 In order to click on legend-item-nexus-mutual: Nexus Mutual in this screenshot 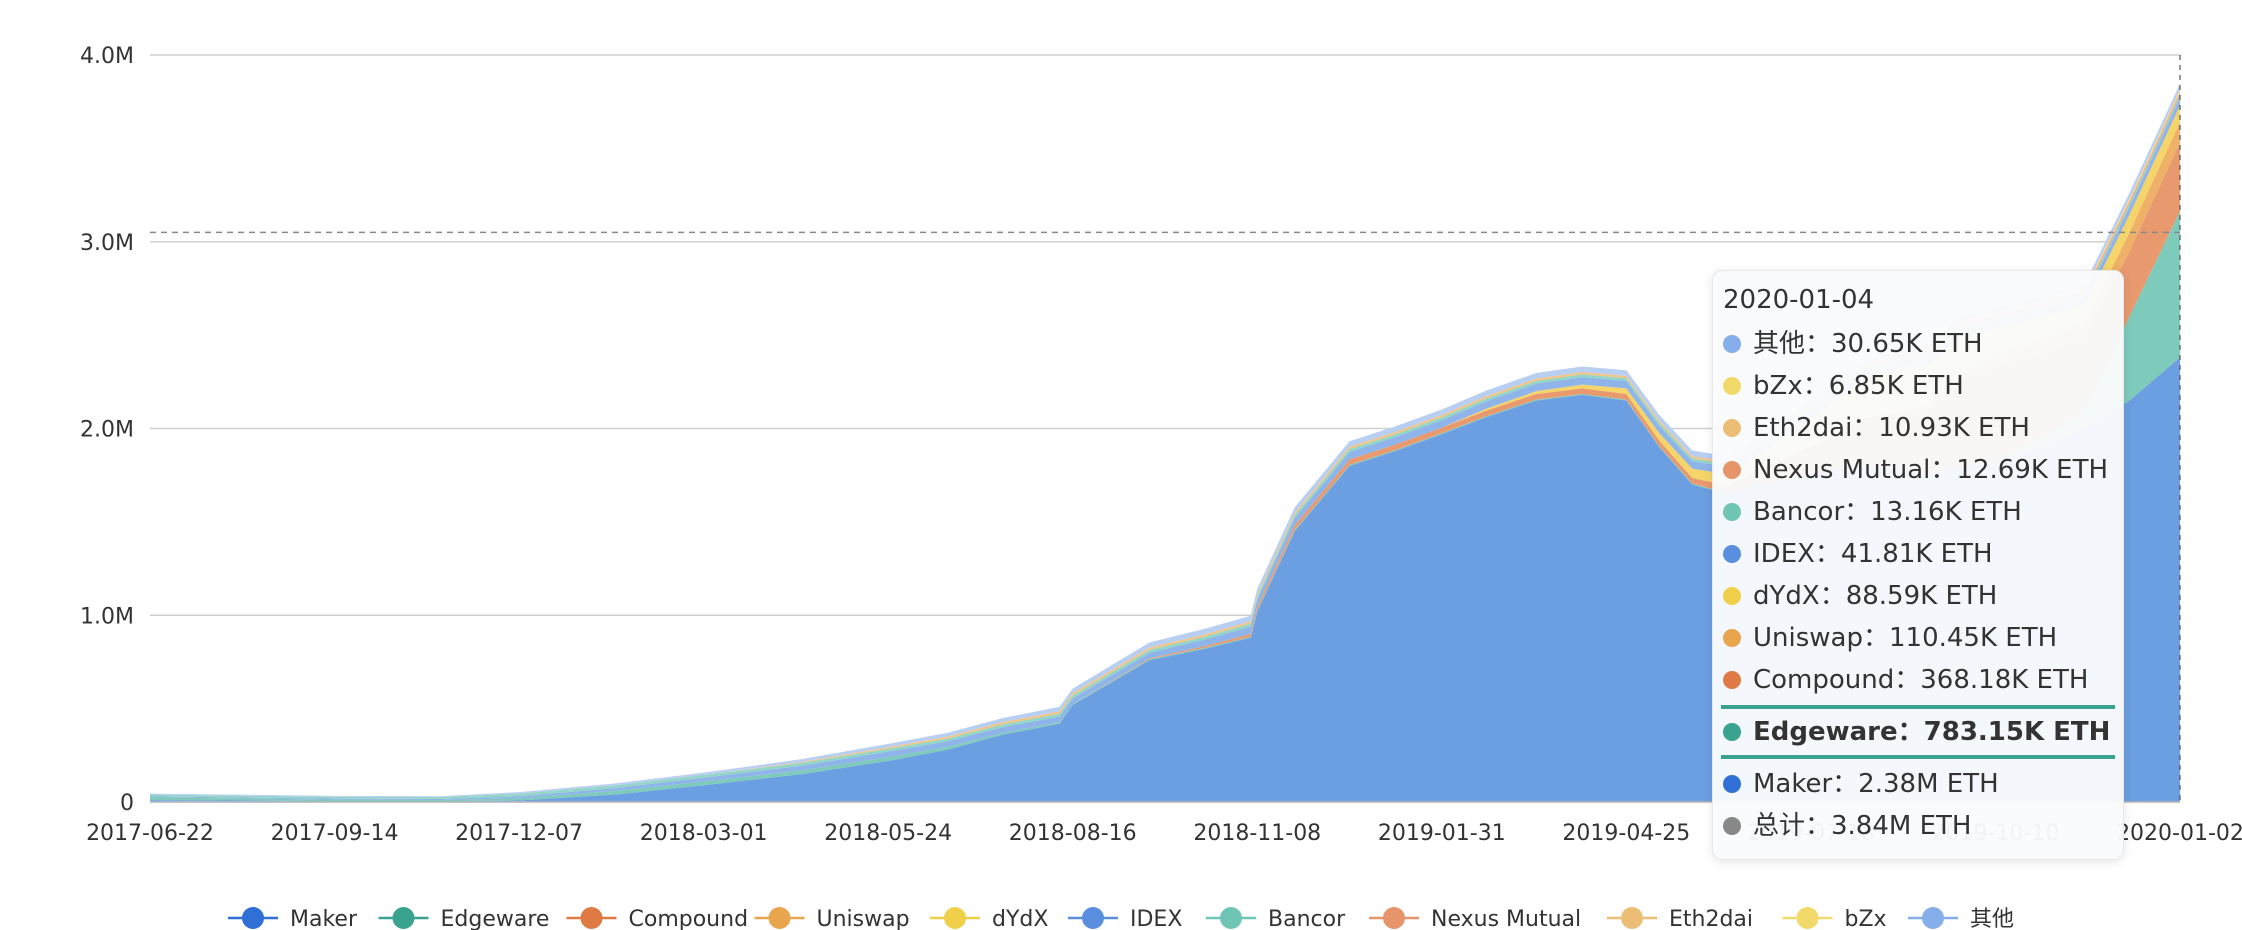, I will do `click(1475, 918)`.